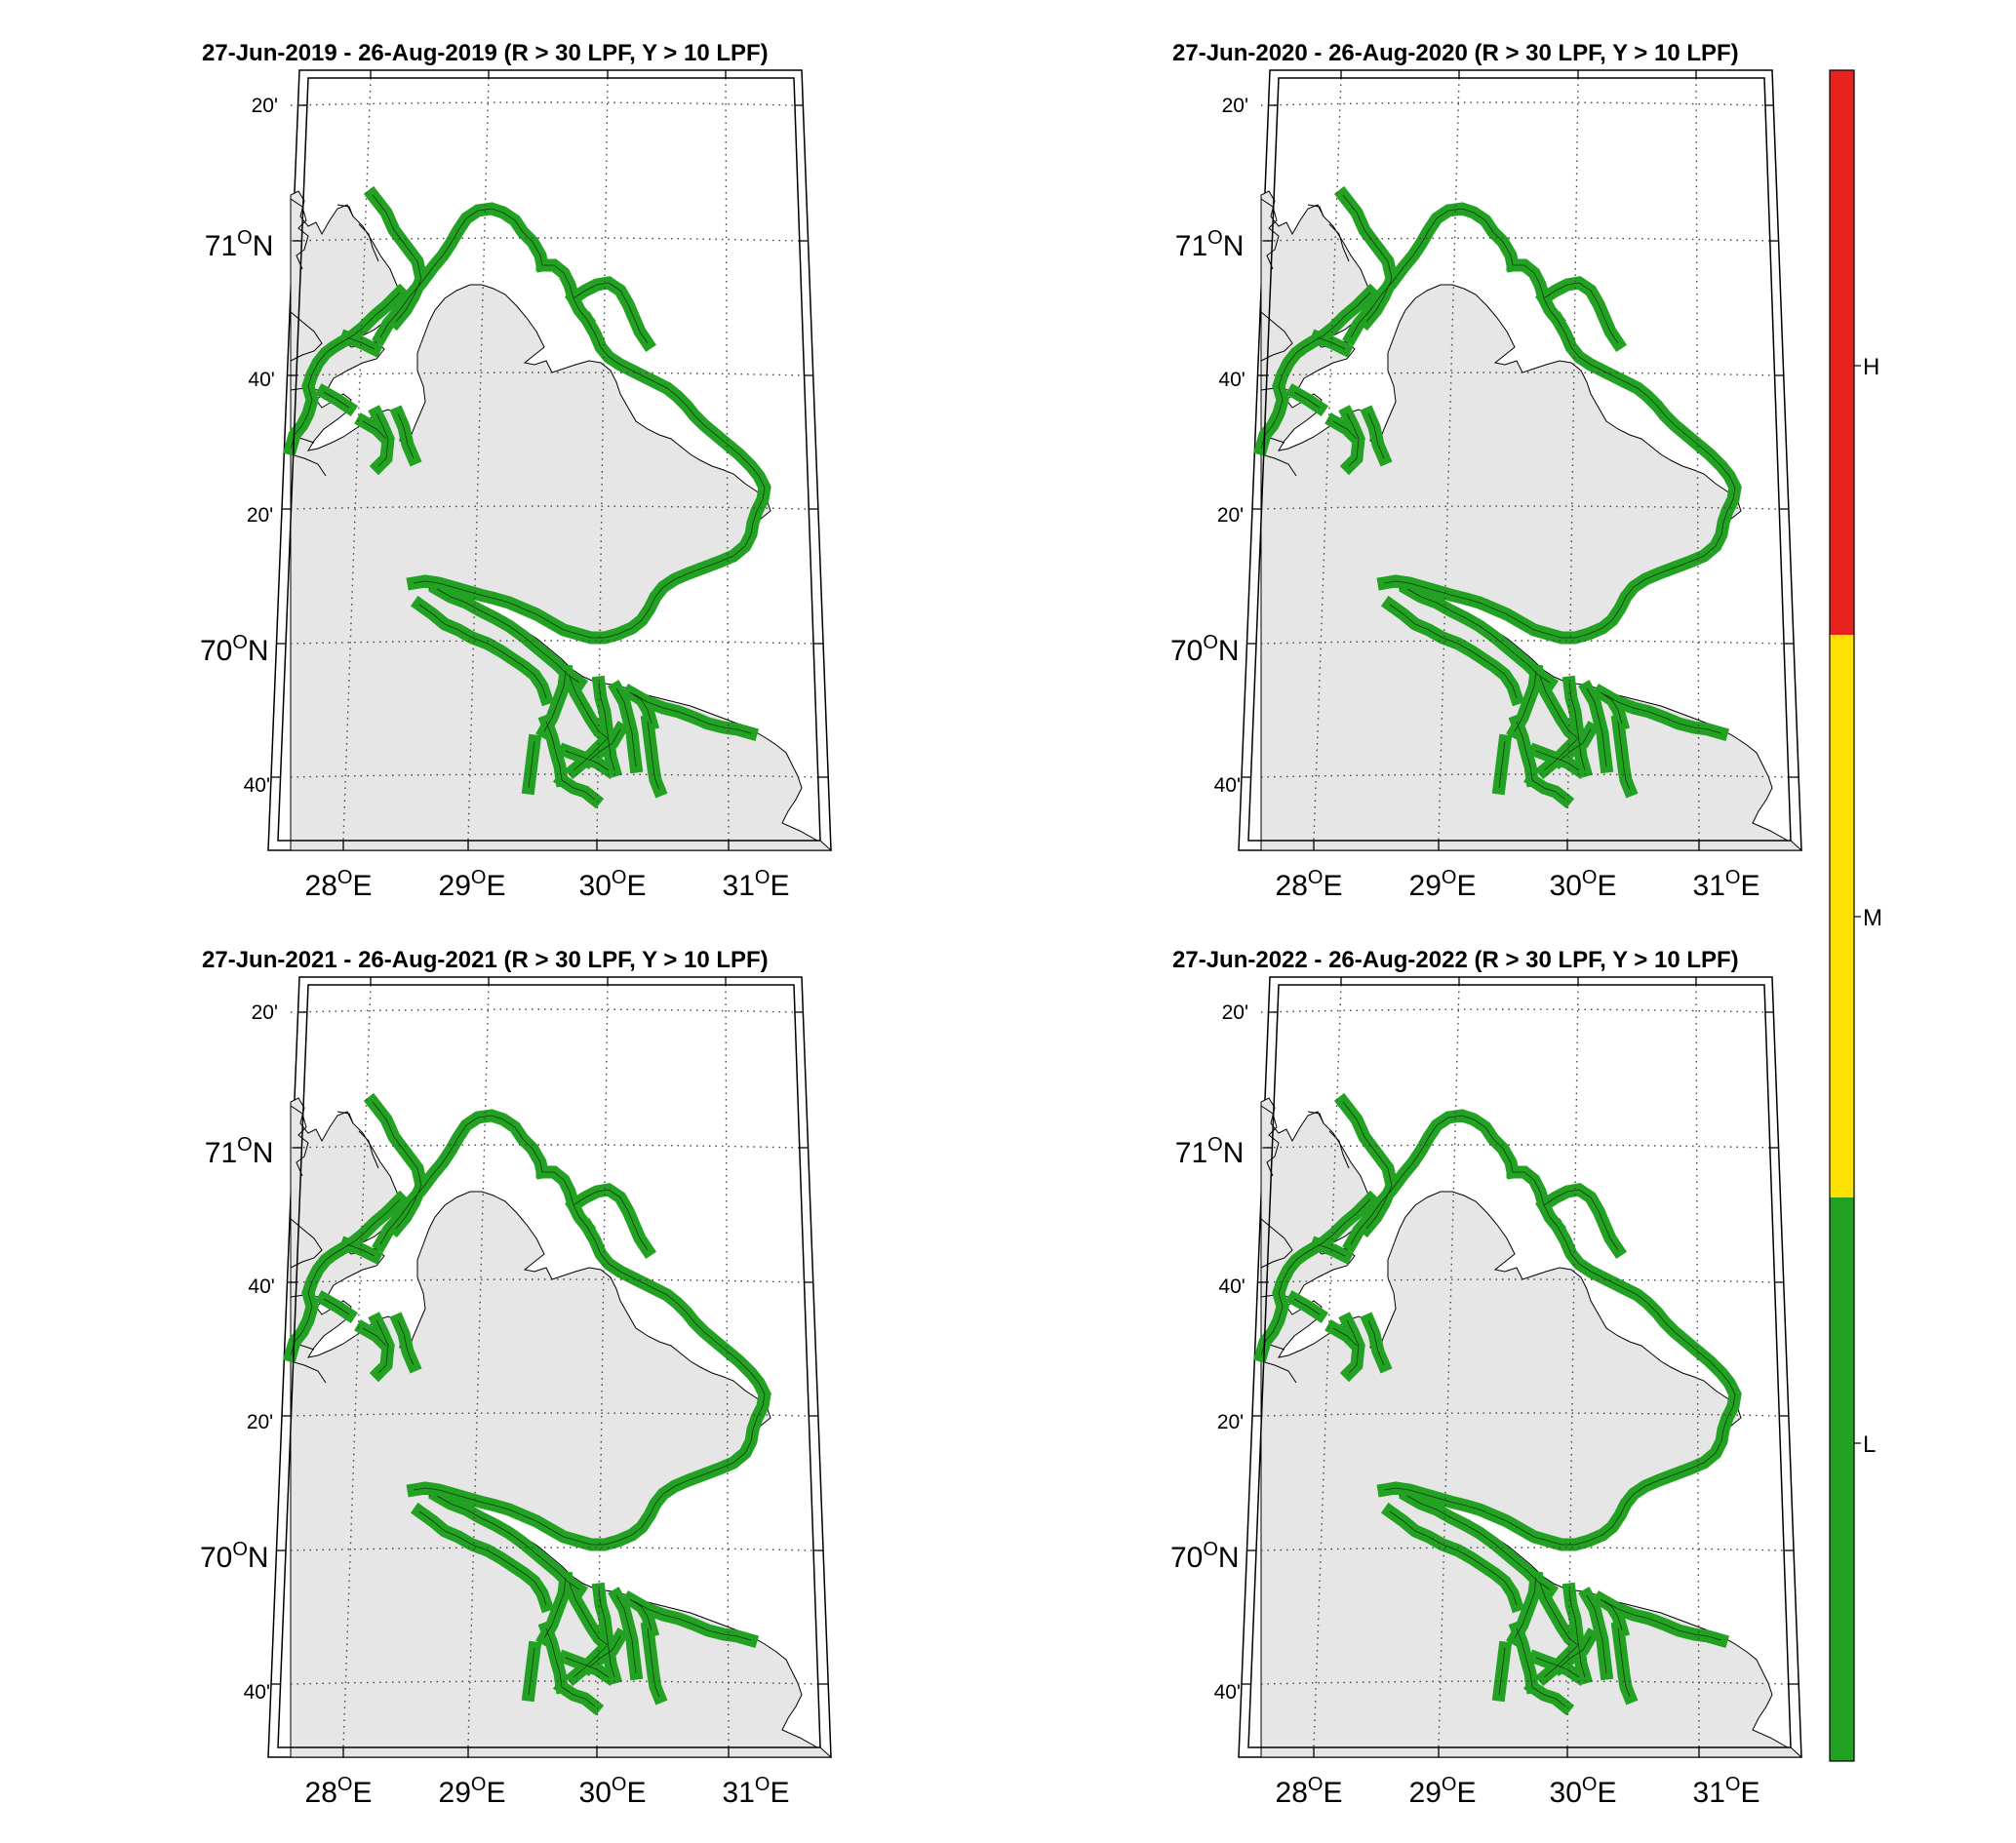  I want to click on colorbar-frame, so click(1842, 915).